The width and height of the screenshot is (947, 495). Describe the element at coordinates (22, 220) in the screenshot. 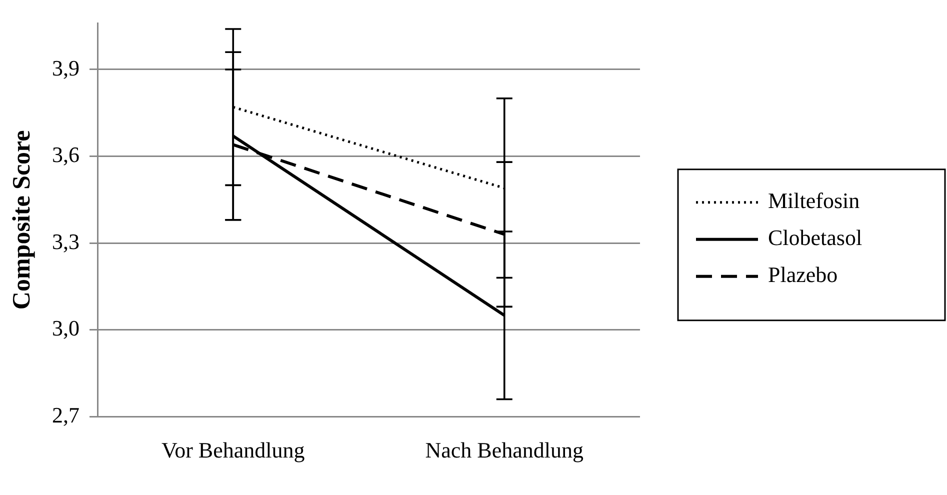

I see `y-axis-title: Composite Score` at that location.